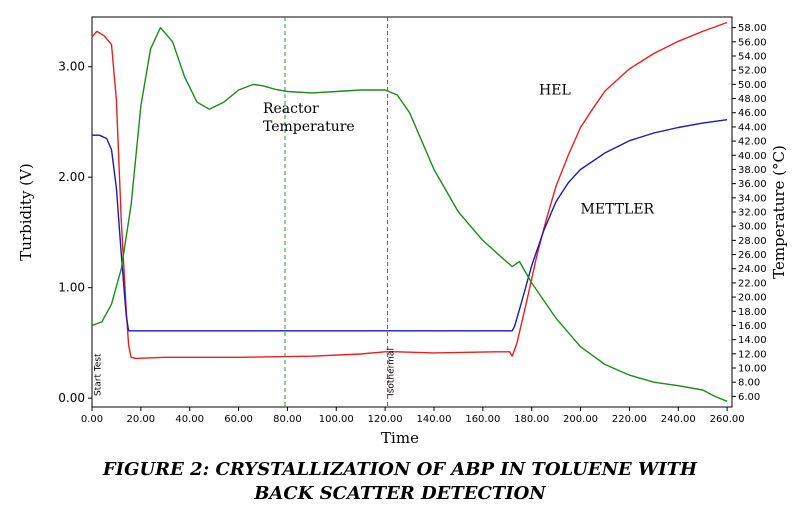 The width and height of the screenshot is (800, 532). What do you see at coordinates (71, 67) in the screenshot?
I see `y-left-tick-label: 3.00` at bounding box center [71, 67].